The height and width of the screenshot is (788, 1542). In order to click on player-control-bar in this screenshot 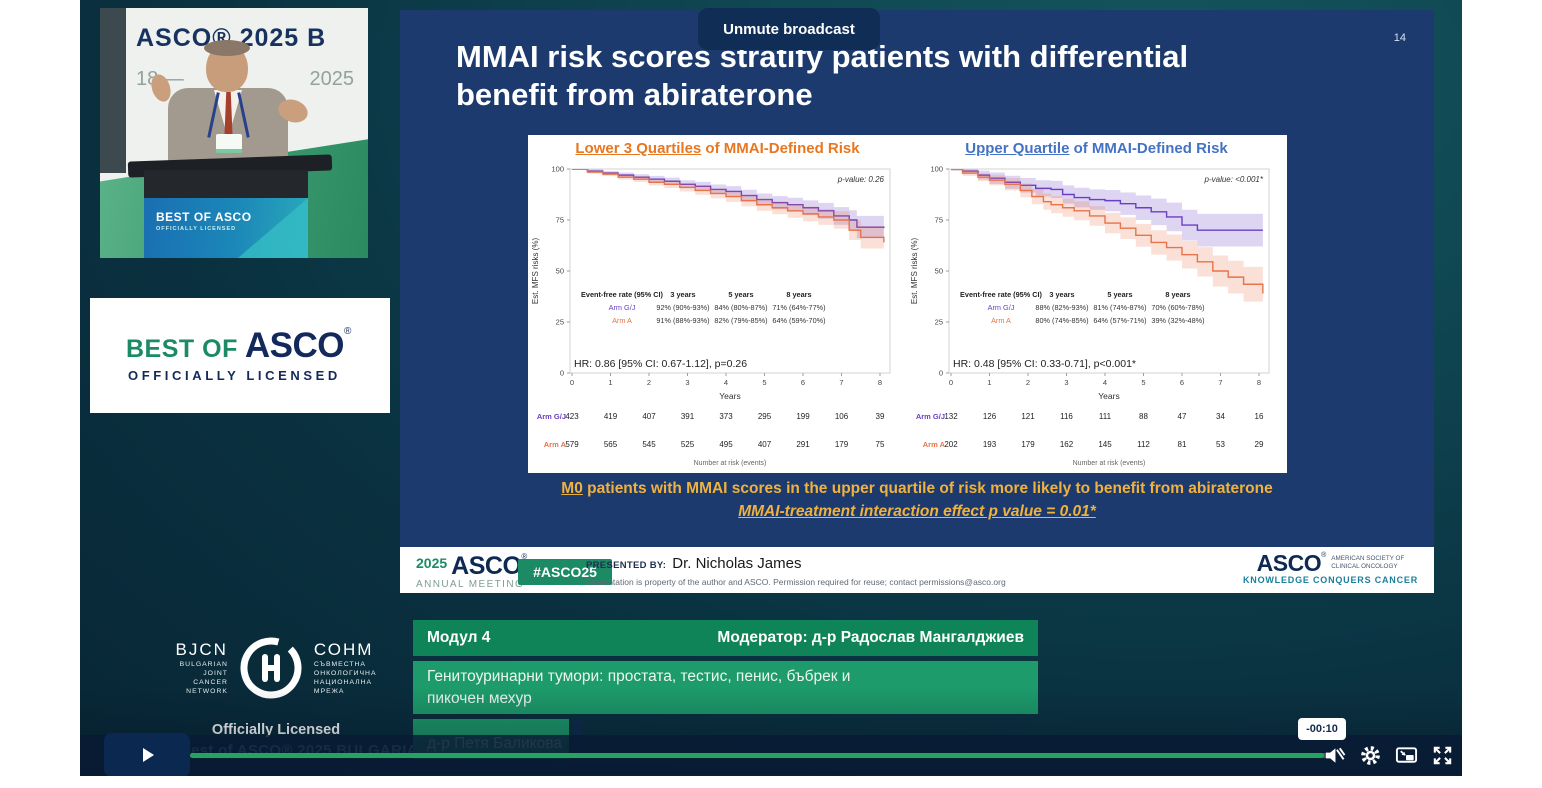, I will do `click(771, 755)`.